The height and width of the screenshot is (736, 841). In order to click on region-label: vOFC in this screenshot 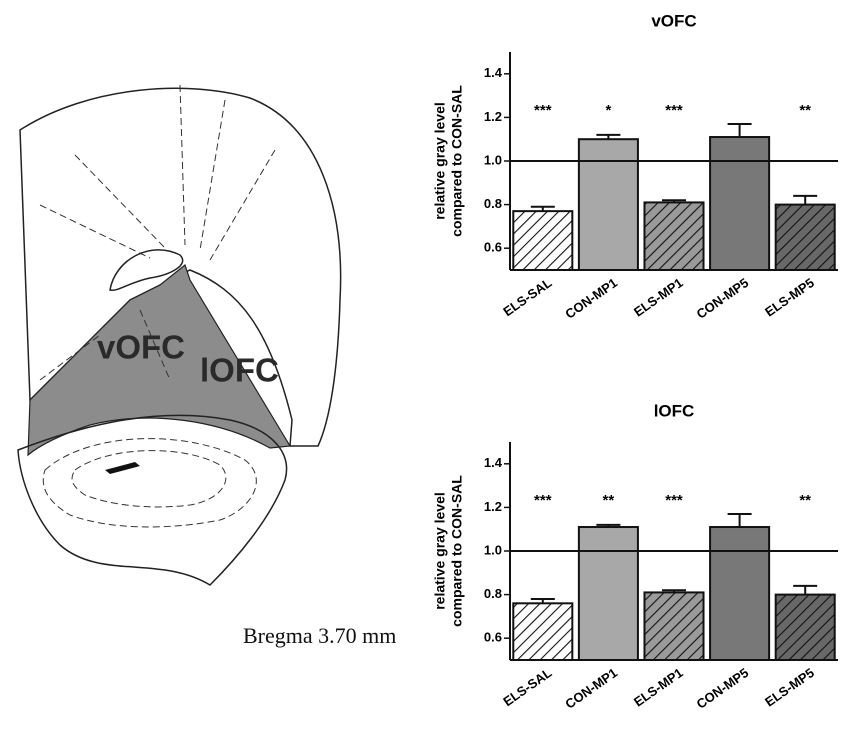, I will do `click(141, 347)`.